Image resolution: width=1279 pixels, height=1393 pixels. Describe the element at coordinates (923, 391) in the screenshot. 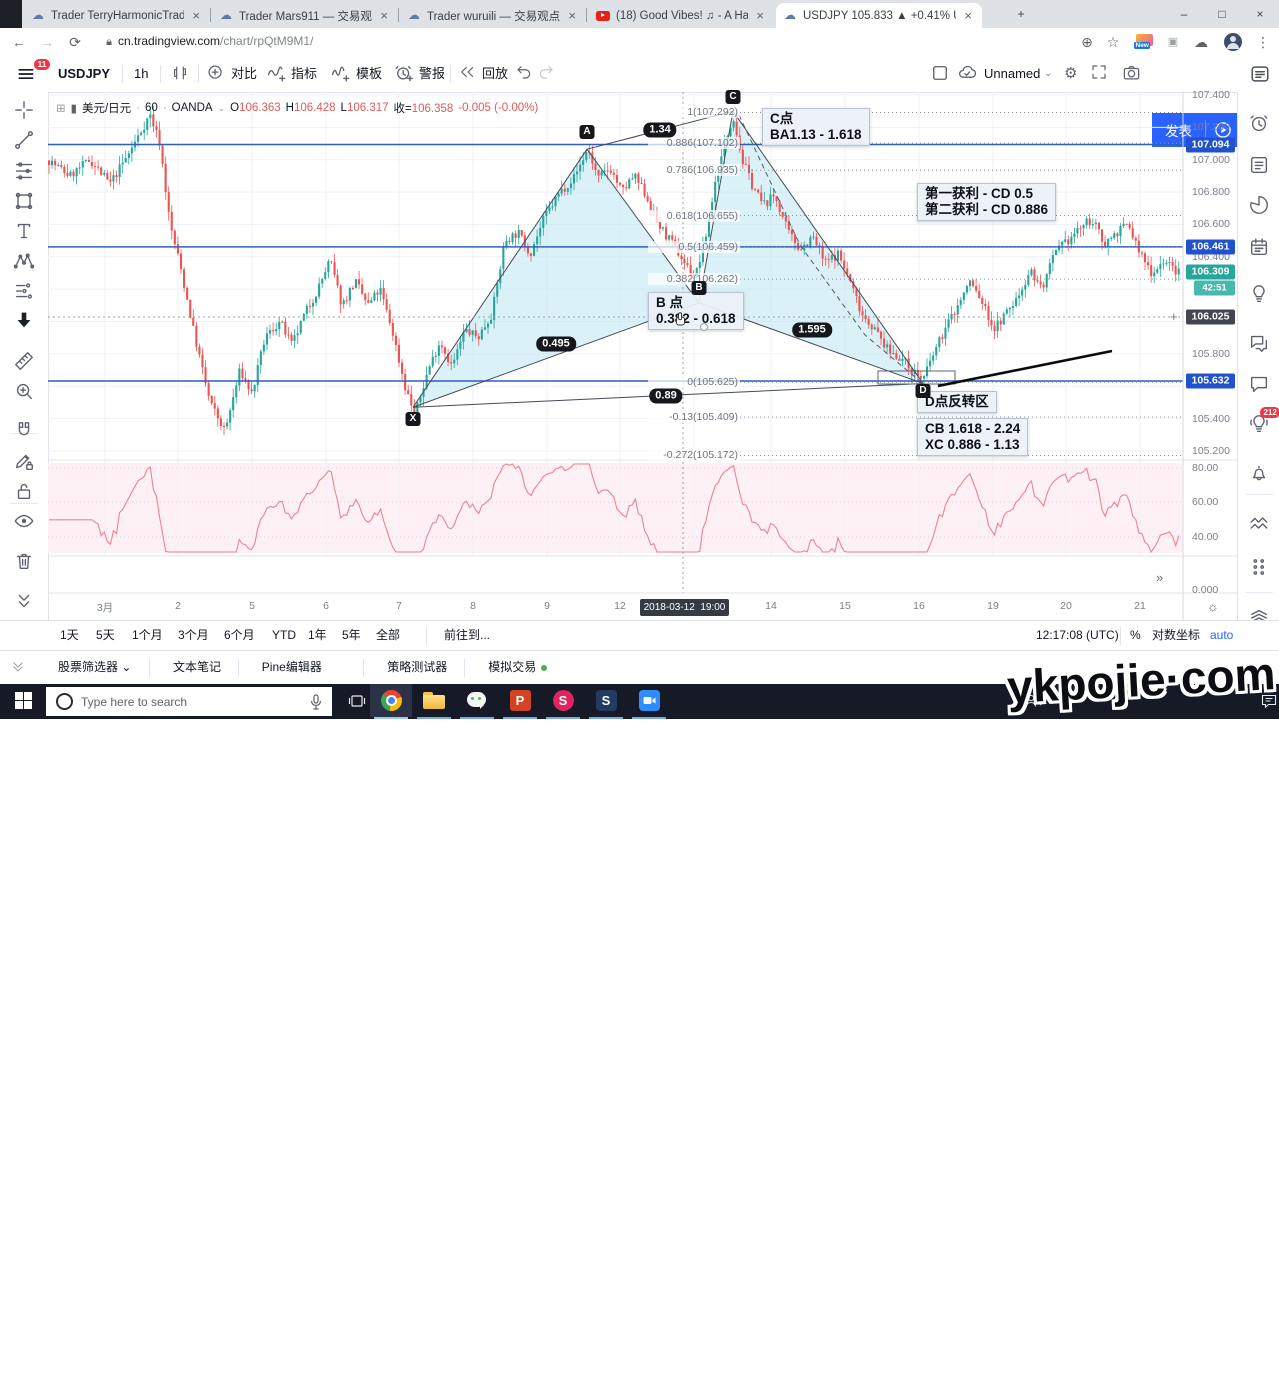

I see `pattern-point-D: D` at that location.